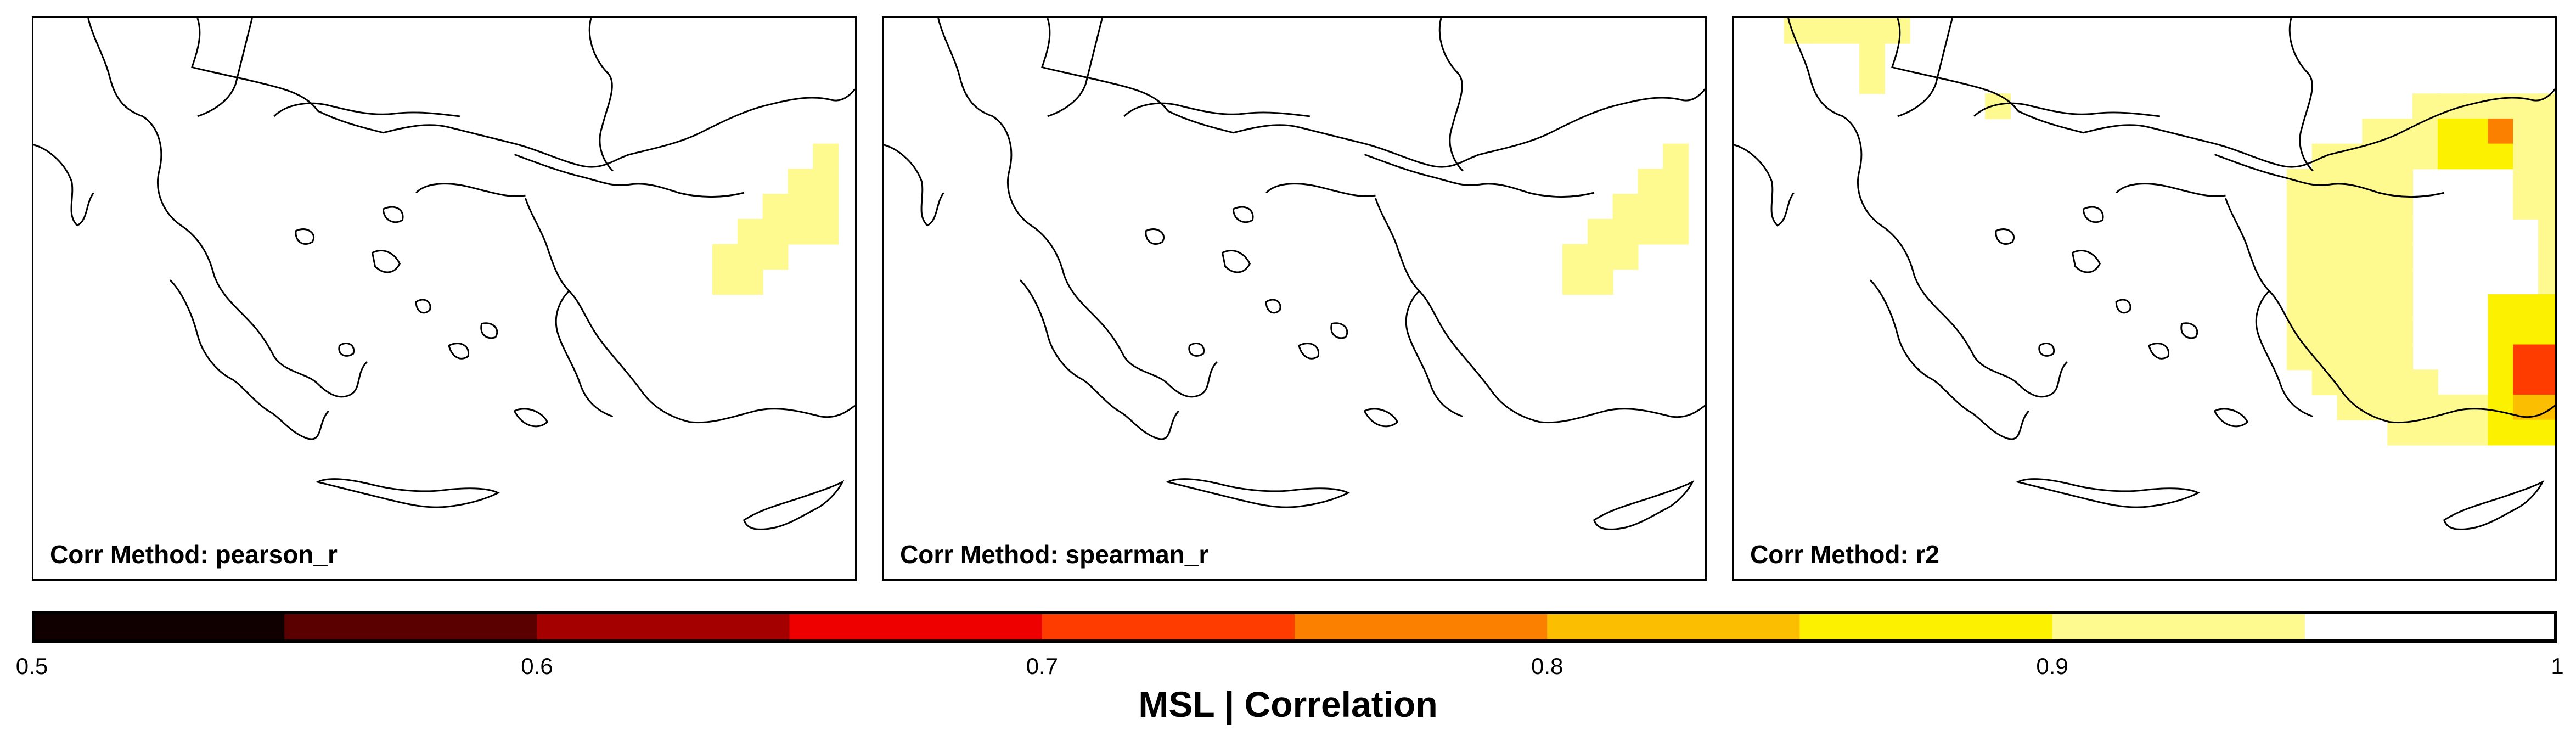 This screenshot has height=741, width=2576. I want to click on panel-title: Corr Method: pearson_r, so click(194, 554).